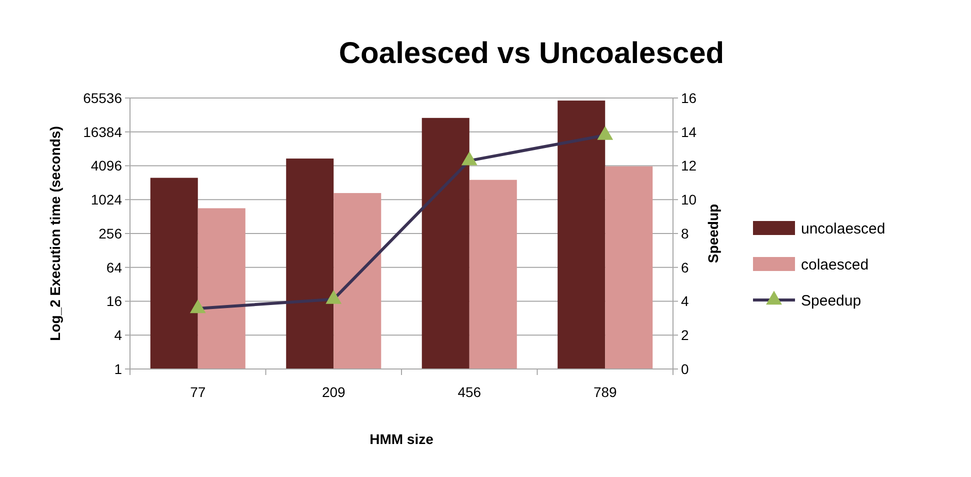  What do you see at coordinates (689, 166) in the screenshot?
I see `y2-tick-label: 12` at bounding box center [689, 166].